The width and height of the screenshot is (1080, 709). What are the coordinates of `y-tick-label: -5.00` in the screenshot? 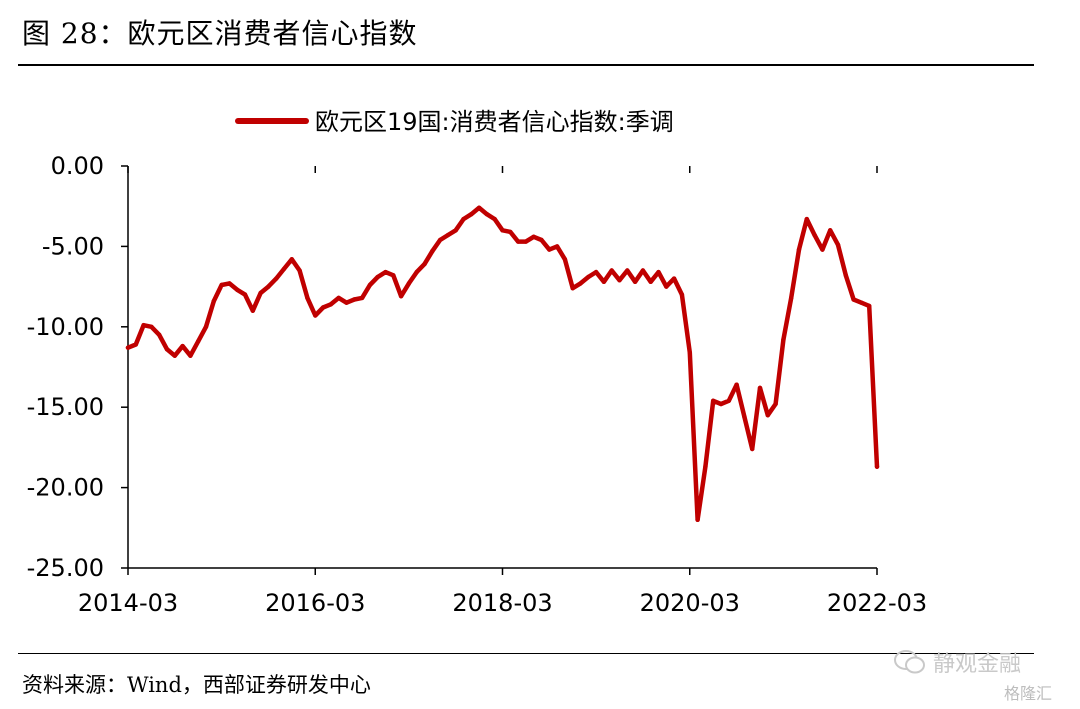 It's located at (73, 246).